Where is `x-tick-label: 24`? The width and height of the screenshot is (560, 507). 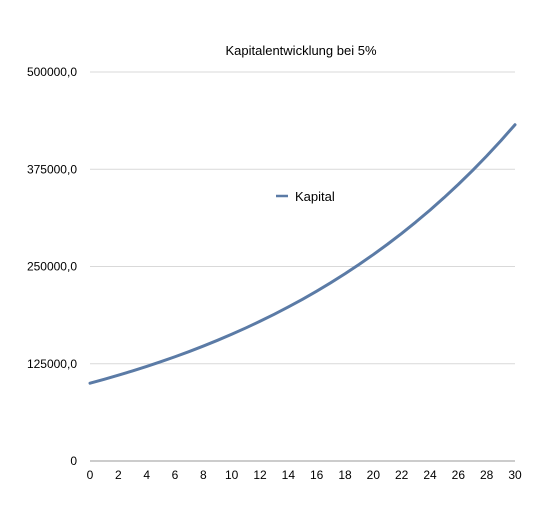
x-tick-label: 24 is located at coordinates (430, 475).